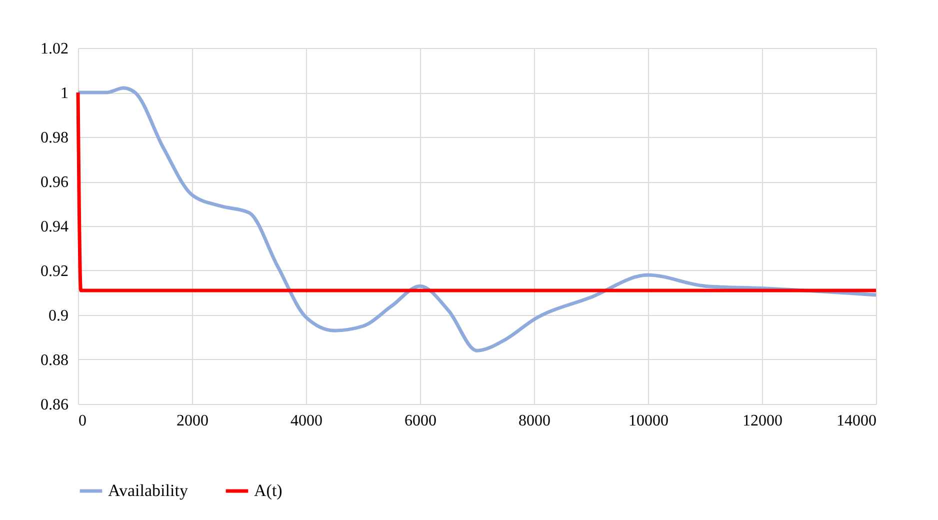 The height and width of the screenshot is (520, 938). I want to click on y-tick-label: 0.98, so click(54, 138).